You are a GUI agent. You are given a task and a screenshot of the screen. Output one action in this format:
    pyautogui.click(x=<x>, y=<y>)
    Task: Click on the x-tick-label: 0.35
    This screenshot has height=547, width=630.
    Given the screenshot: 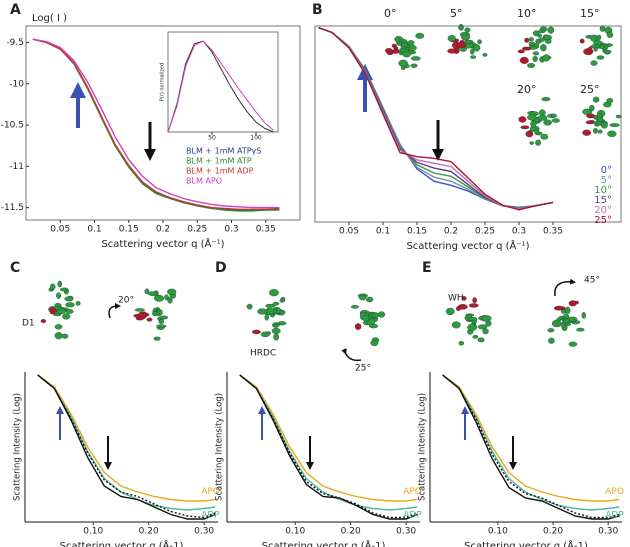 What is the action you would take?
    pyautogui.click(x=266, y=230)
    